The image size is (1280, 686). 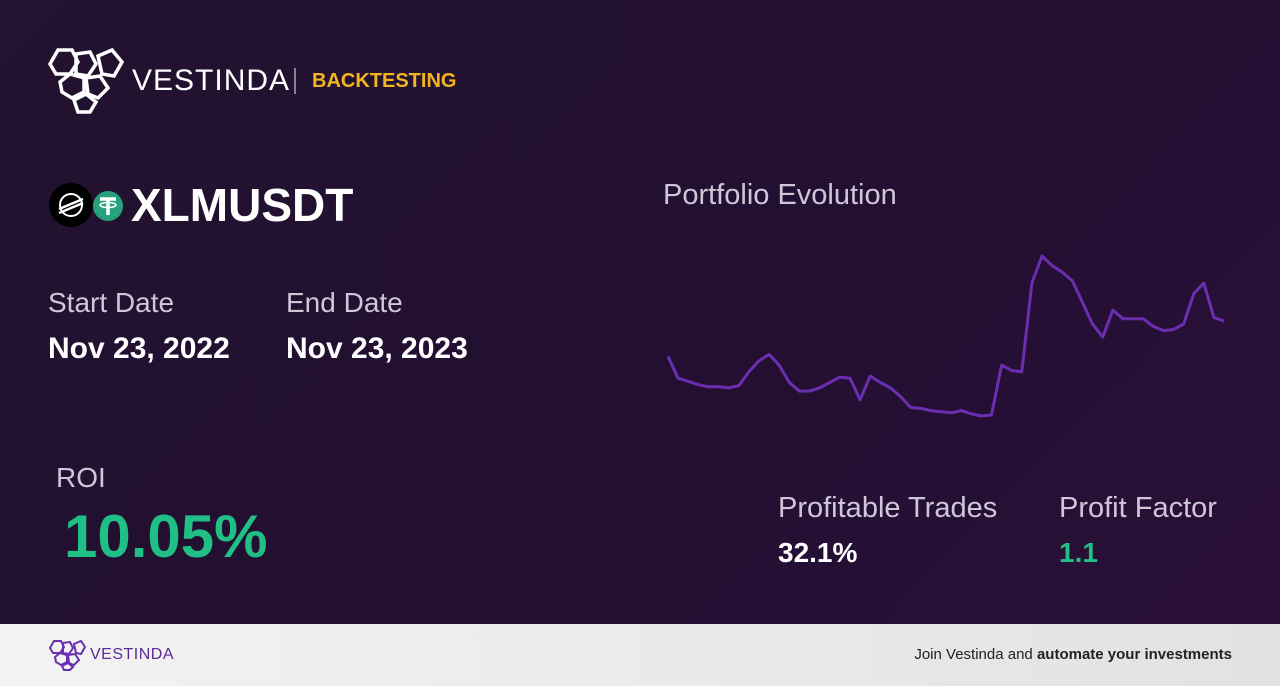 I want to click on coin-icons, so click(x=86, y=205).